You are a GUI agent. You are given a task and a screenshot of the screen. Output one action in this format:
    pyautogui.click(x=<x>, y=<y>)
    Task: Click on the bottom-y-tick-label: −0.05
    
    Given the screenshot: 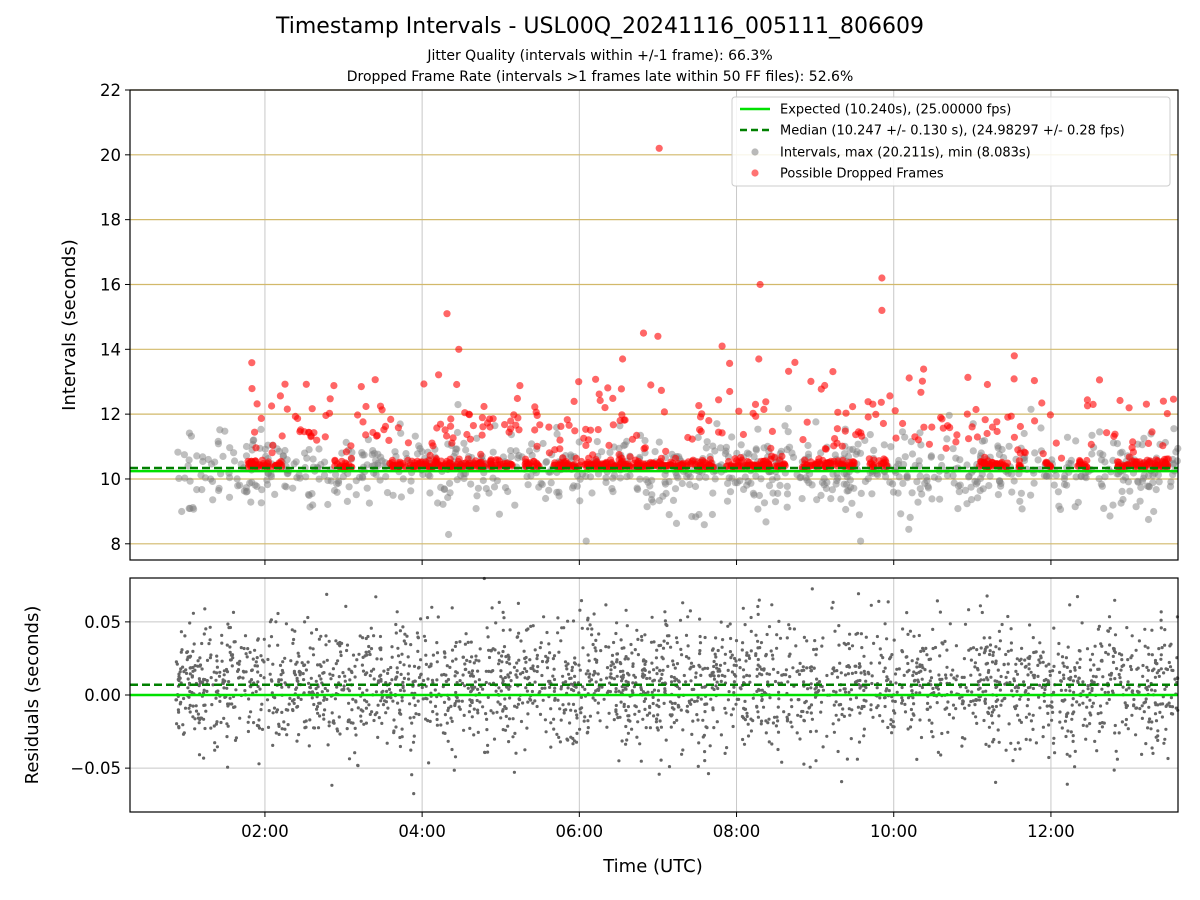 What is the action you would take?
    pyautogui.click(x=95, y=768)
    